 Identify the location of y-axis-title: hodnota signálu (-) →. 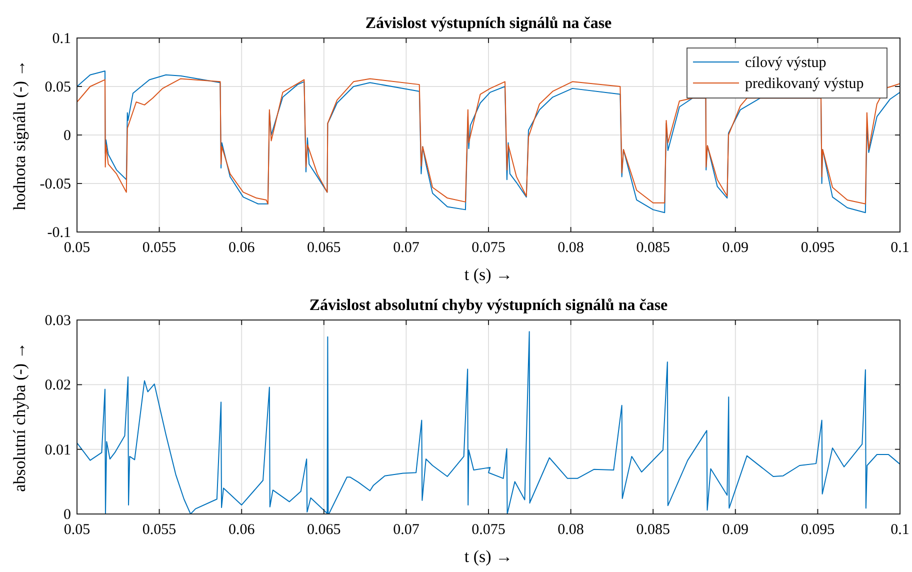
(19, 135).